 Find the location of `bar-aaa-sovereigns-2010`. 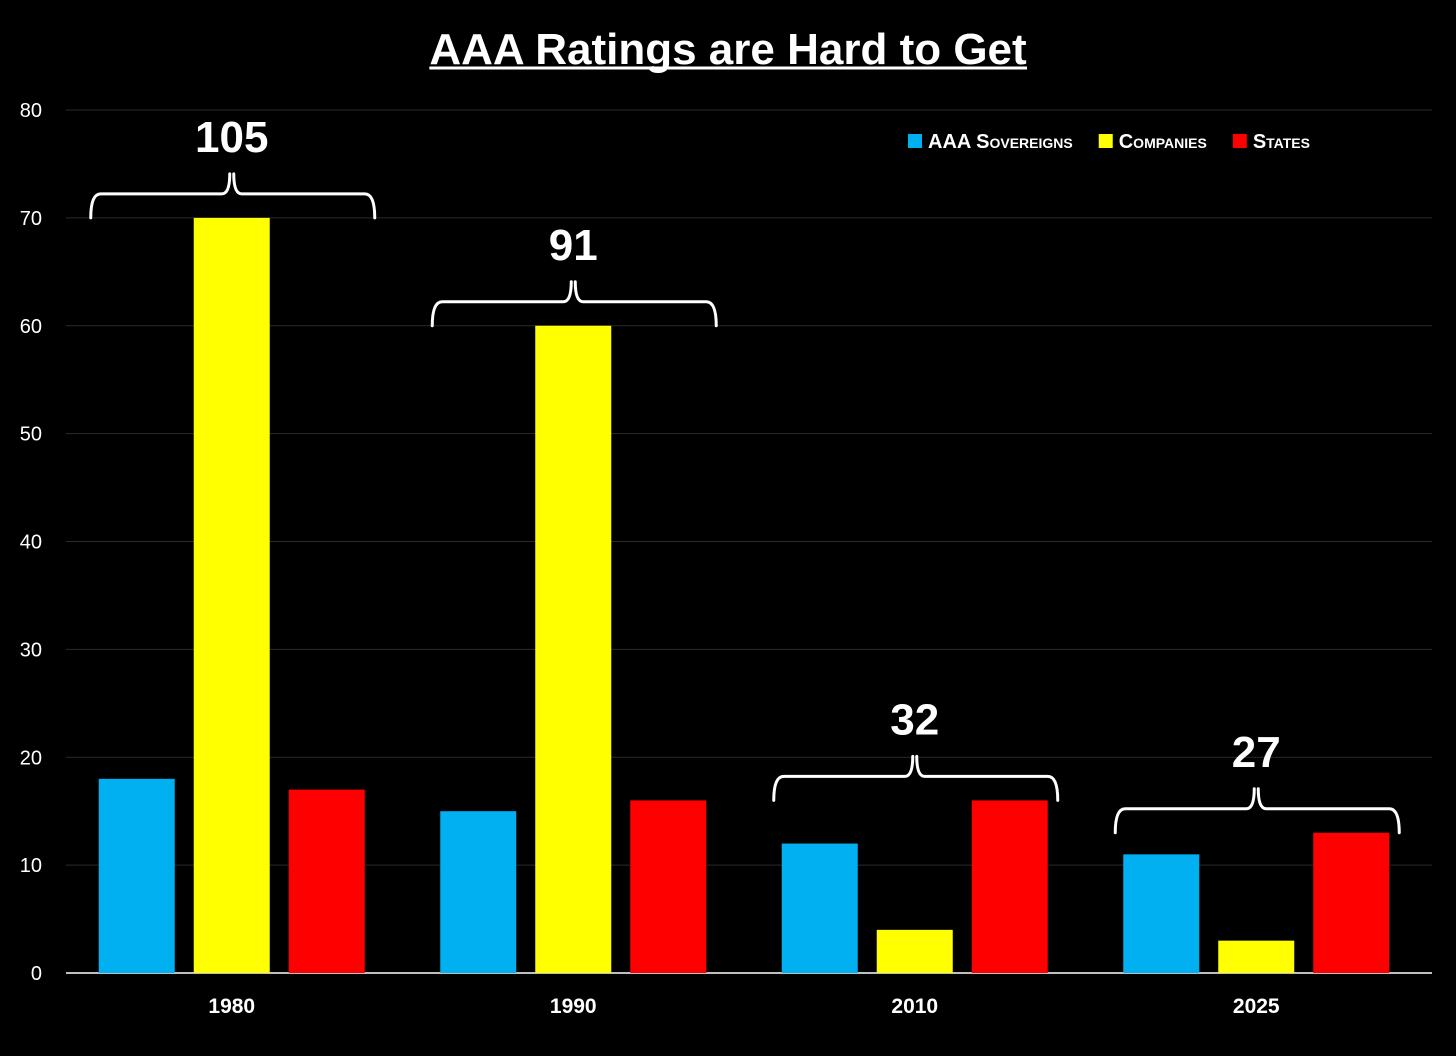

bar-aaa-sovereigns-2010 is located at coordinates (819, 908).